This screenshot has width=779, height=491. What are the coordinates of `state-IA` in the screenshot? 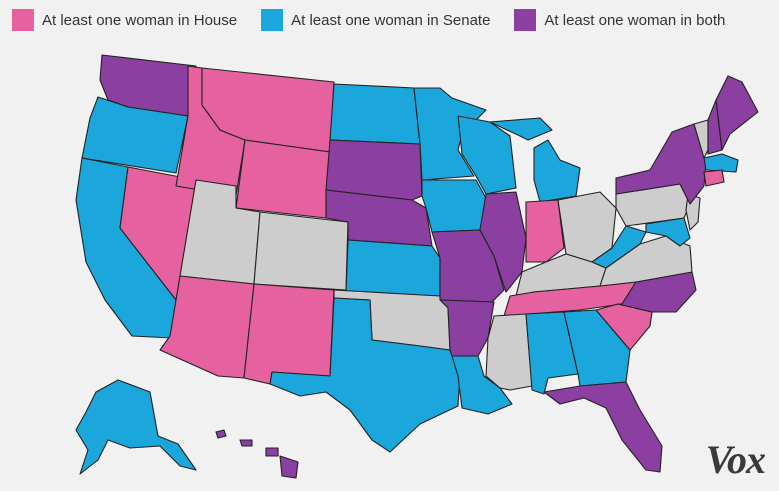 It's located at (454, 206).